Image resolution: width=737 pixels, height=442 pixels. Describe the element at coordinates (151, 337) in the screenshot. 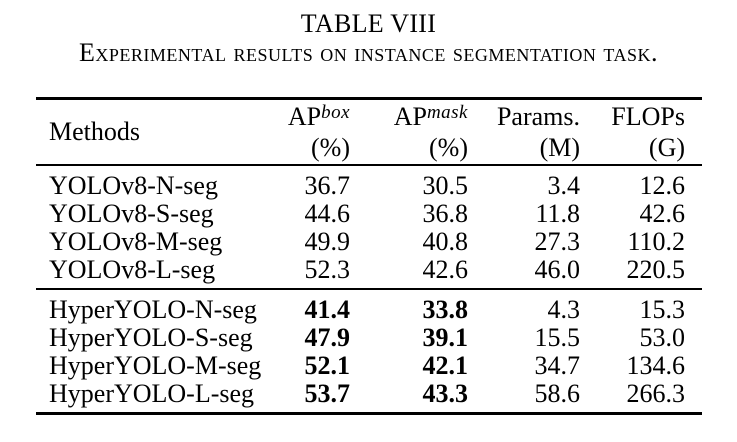

I see `method-cell: HyperYOLO-S-seg` at that location.